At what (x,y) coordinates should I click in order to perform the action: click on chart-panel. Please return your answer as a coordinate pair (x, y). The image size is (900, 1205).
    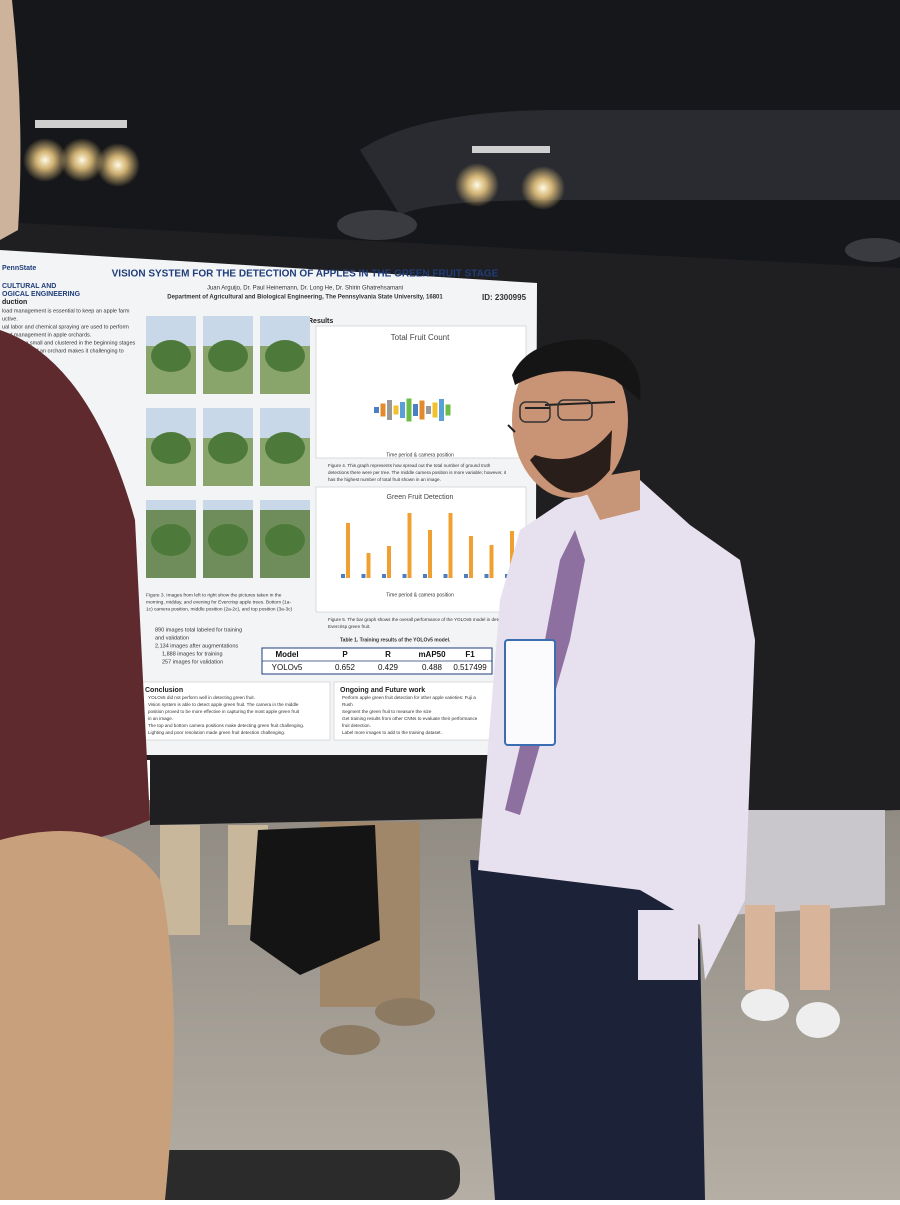
    Looking at the image, I should click on (421, 392).